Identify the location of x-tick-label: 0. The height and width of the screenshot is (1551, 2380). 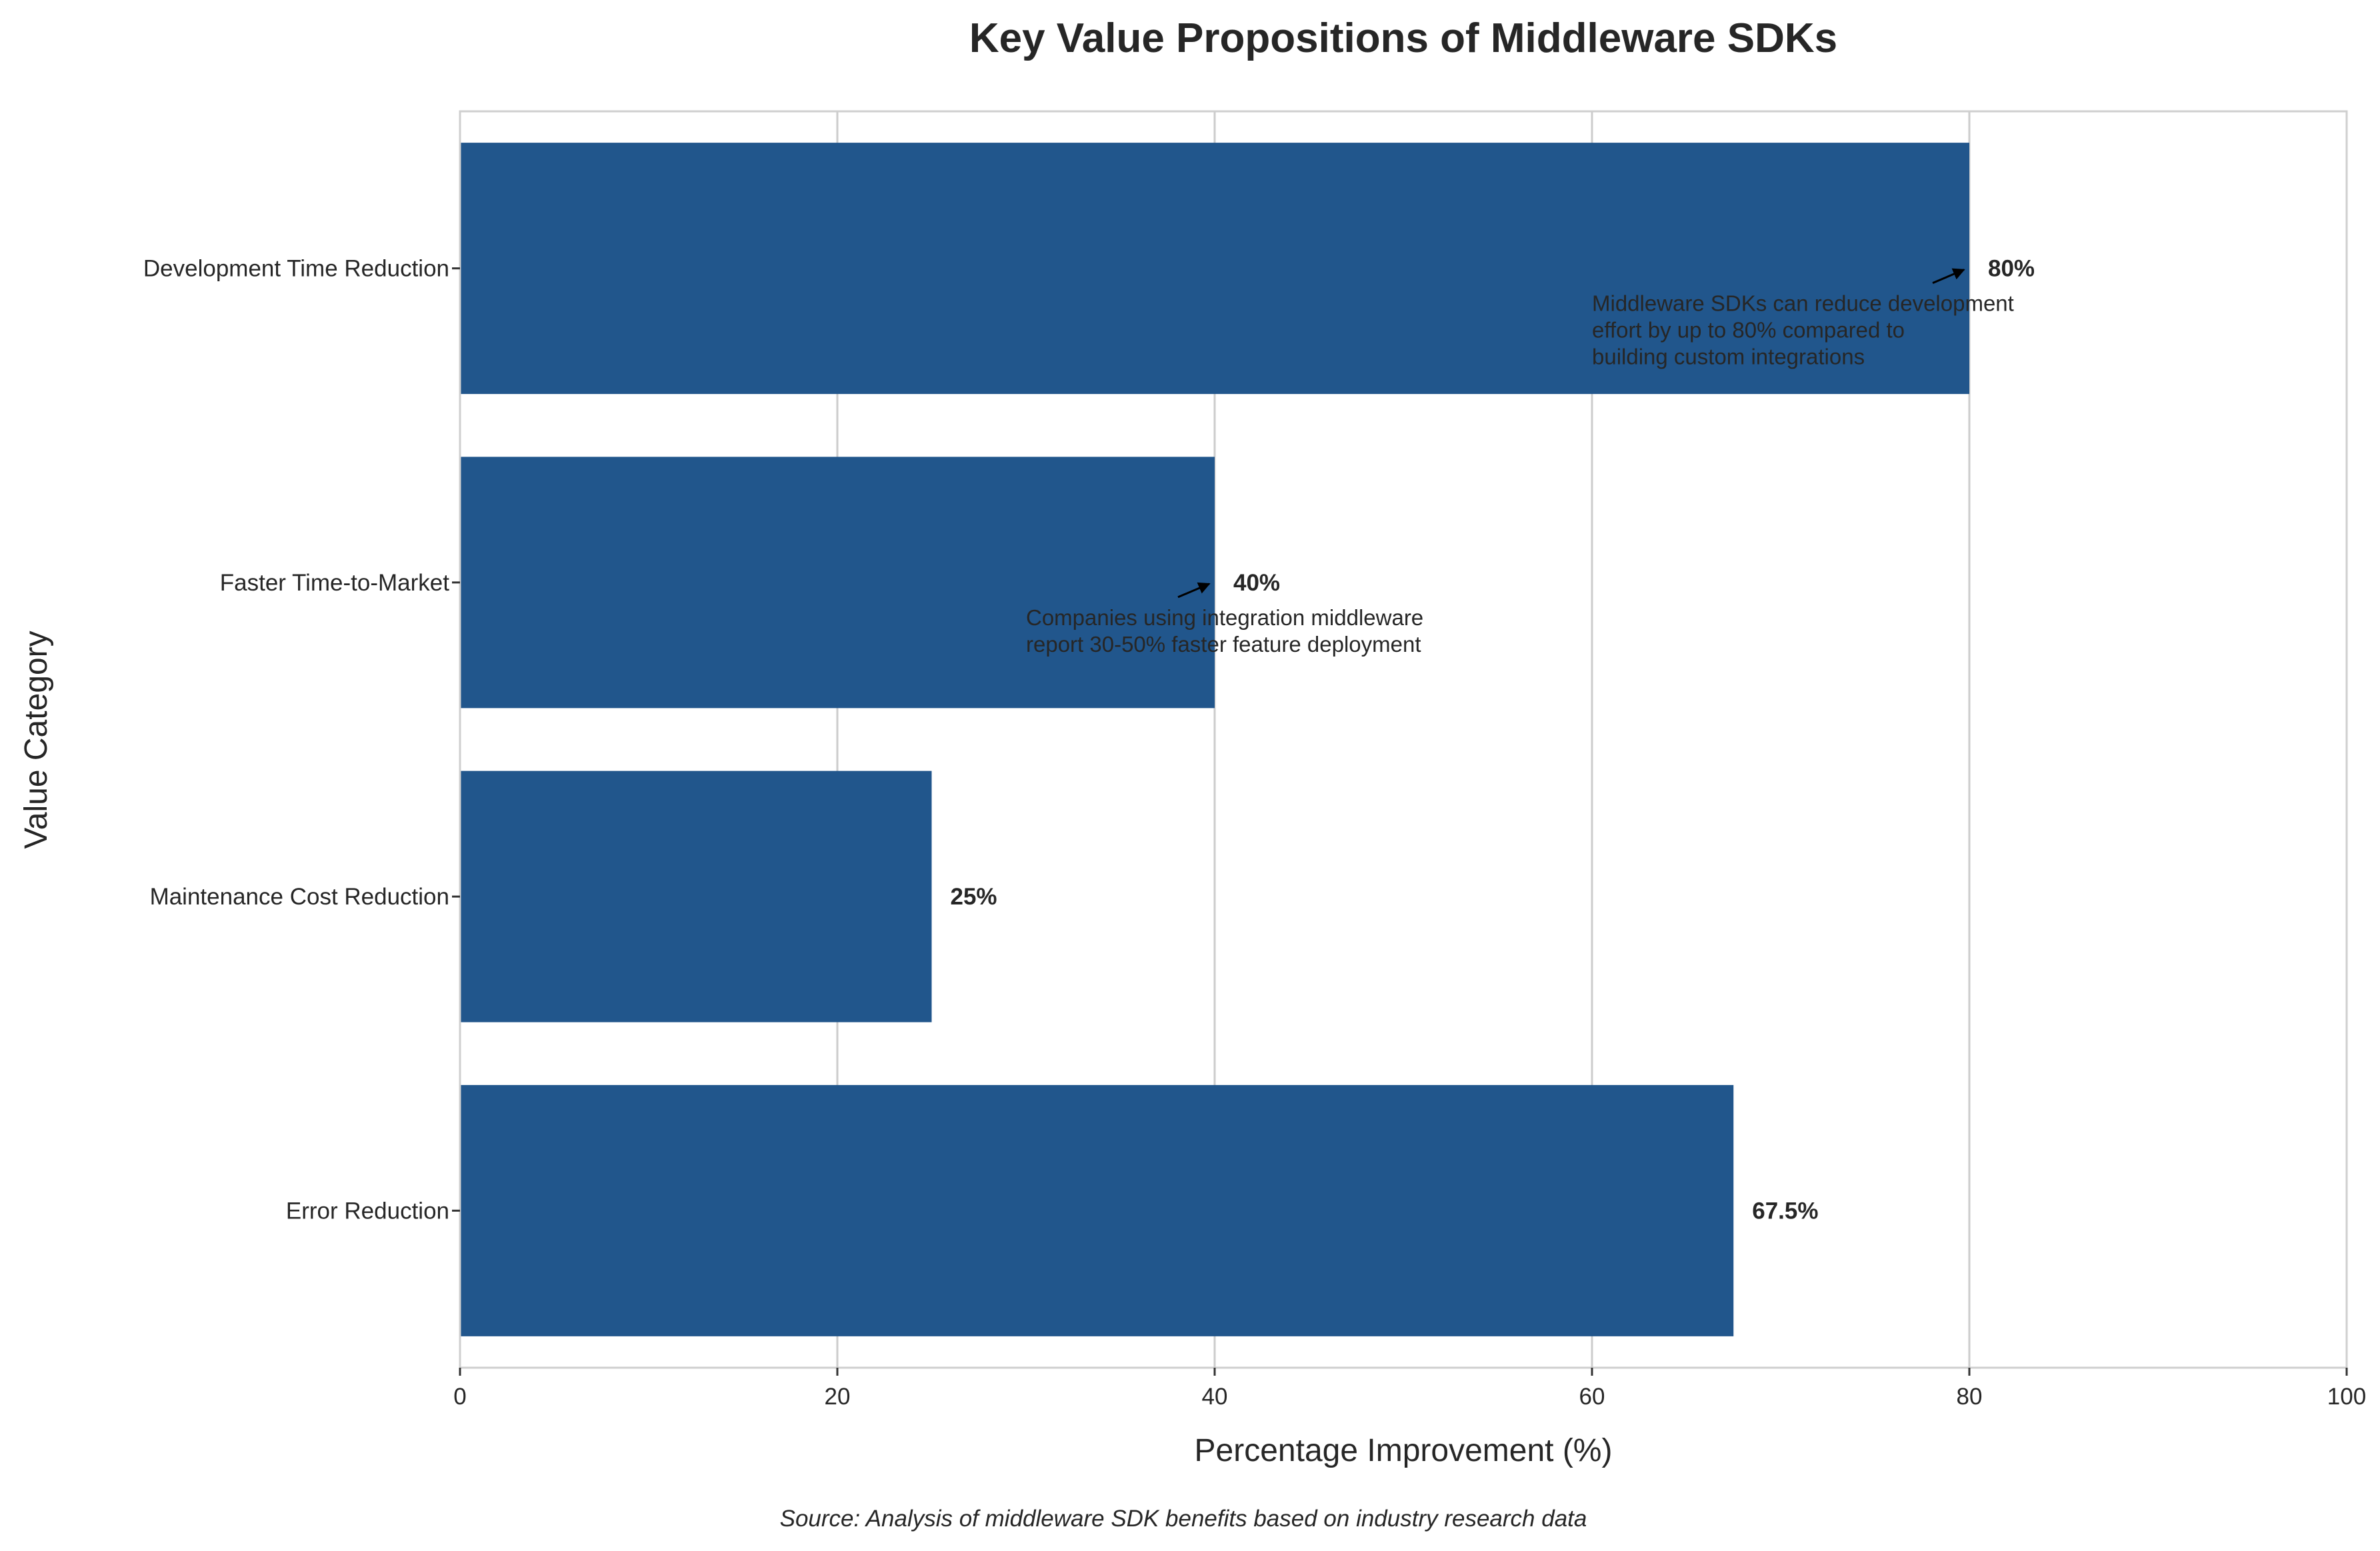
(459, 1397).